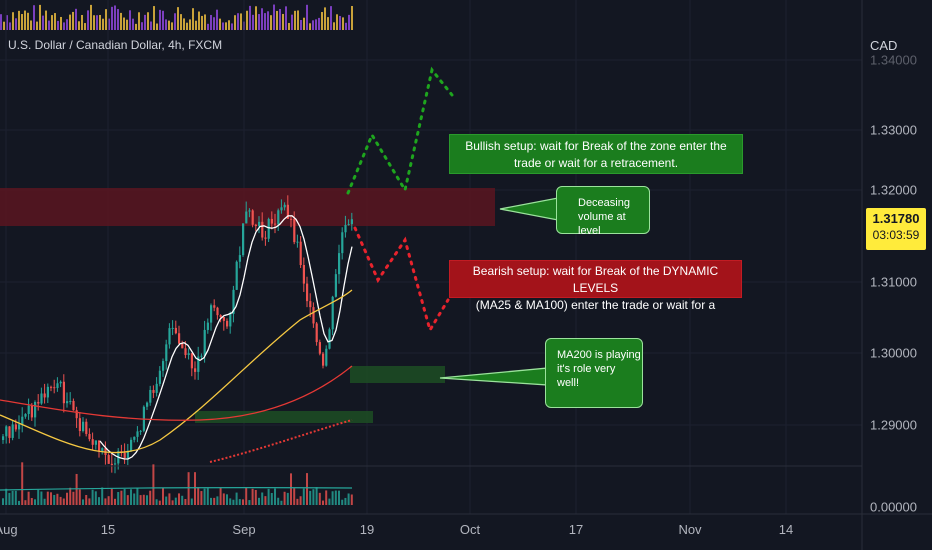 Image resolution: width=932 pixels, height=550 pixels. What do you see at coordinates (893, 507) in the screenshot?
I see `price-tick: 0.00000` at bounding box center [893, 507].